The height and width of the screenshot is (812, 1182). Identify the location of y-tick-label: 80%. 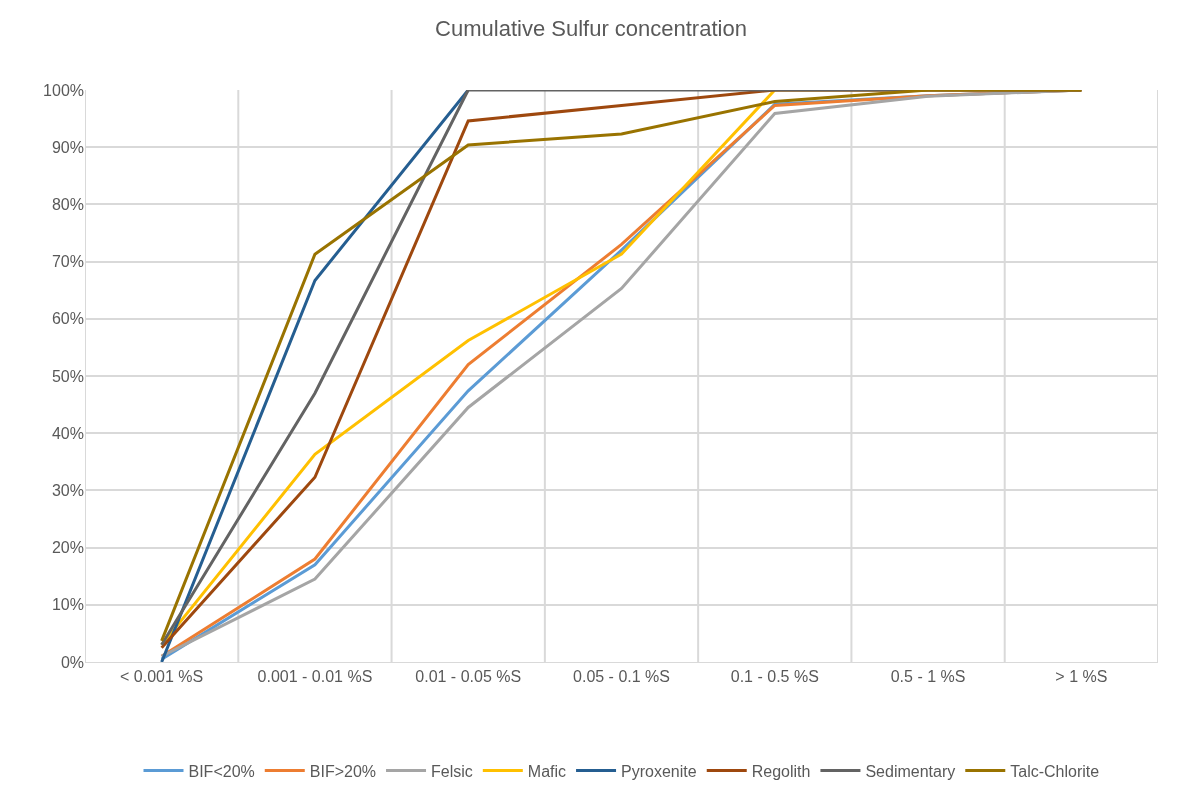
(67, 204).